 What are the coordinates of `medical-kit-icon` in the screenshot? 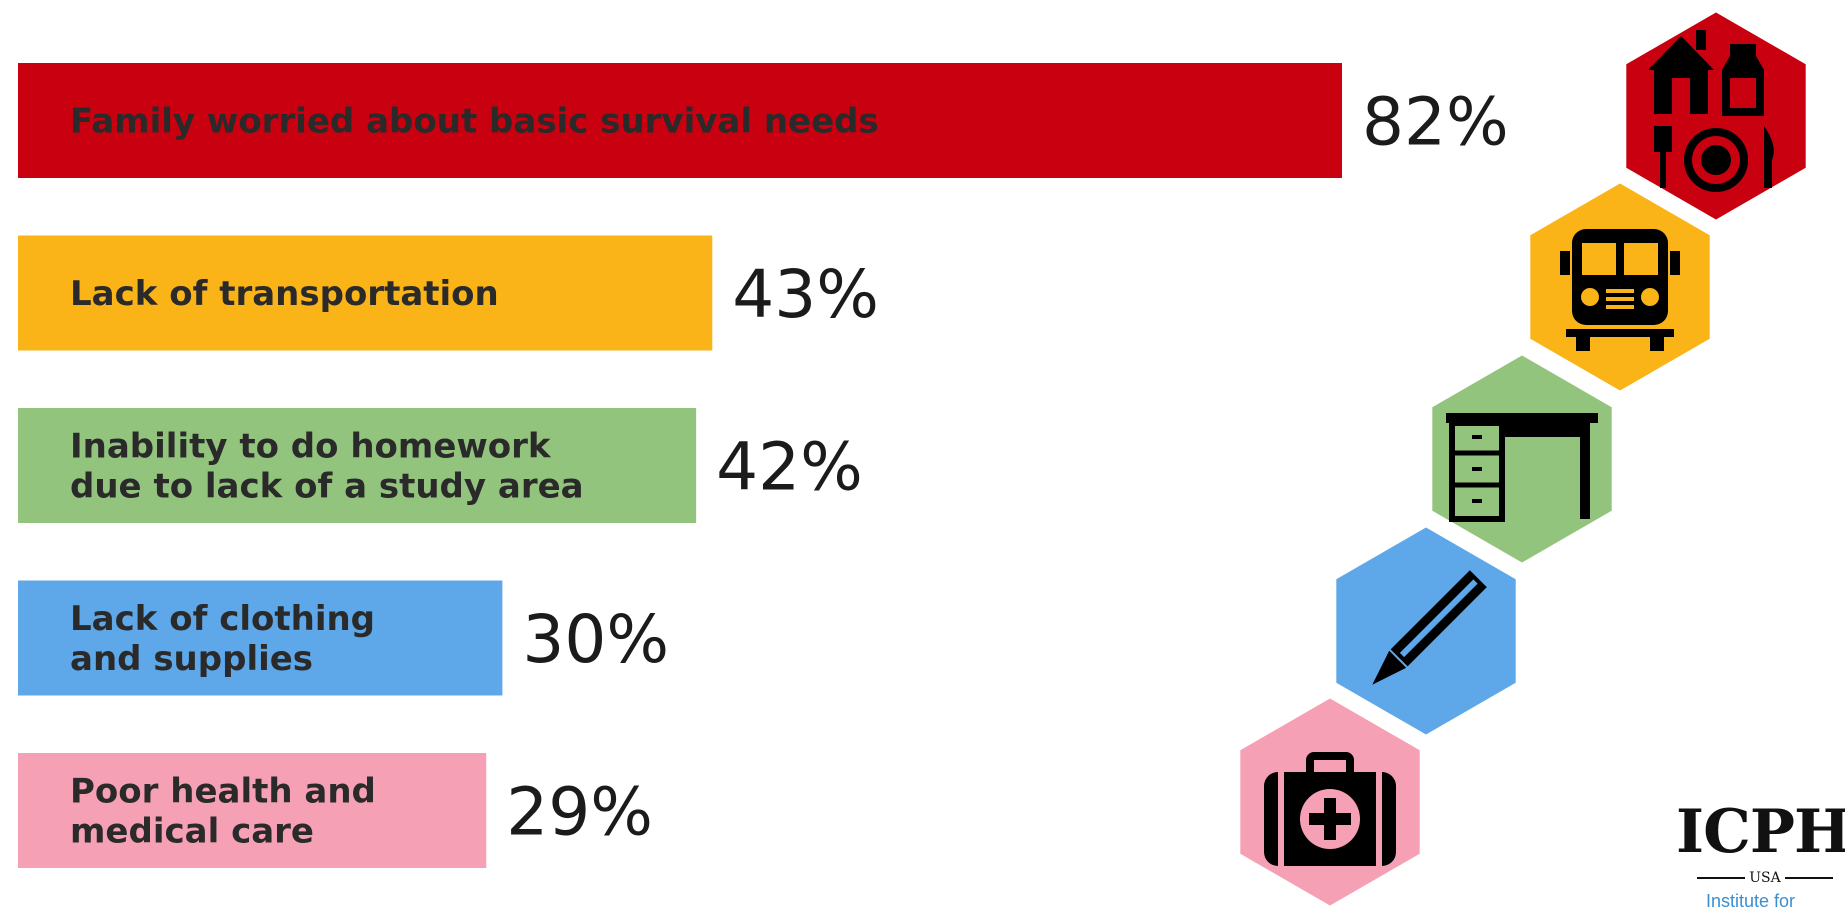 It's located at (1330, 809).